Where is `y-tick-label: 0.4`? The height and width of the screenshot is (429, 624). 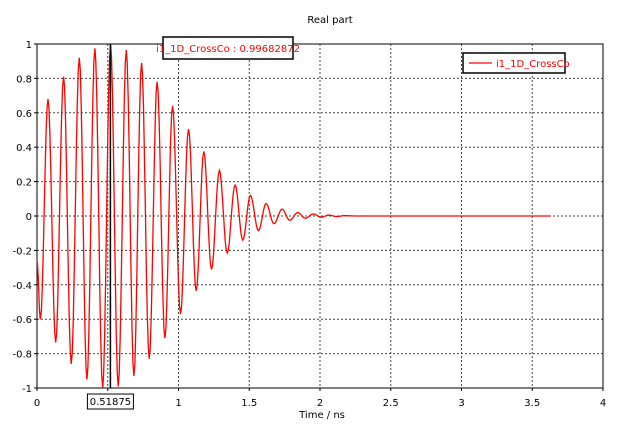 y-tick-label: 0.4 is located at coordinates (24, 148).